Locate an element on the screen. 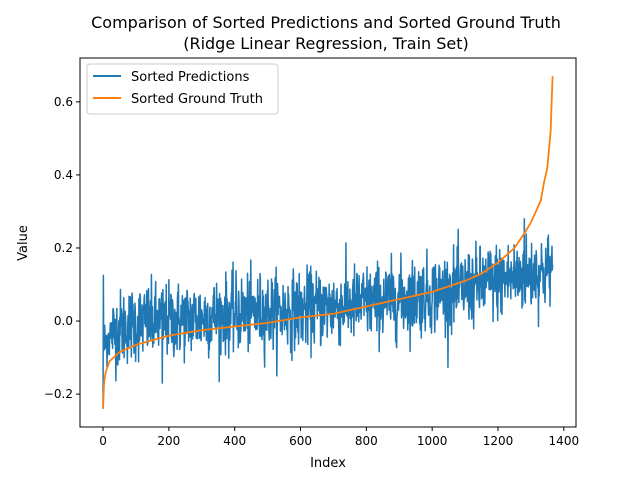 This screenshot has height=480, width=640. x-tick-label: 0 is located at coordinates (103, 441).